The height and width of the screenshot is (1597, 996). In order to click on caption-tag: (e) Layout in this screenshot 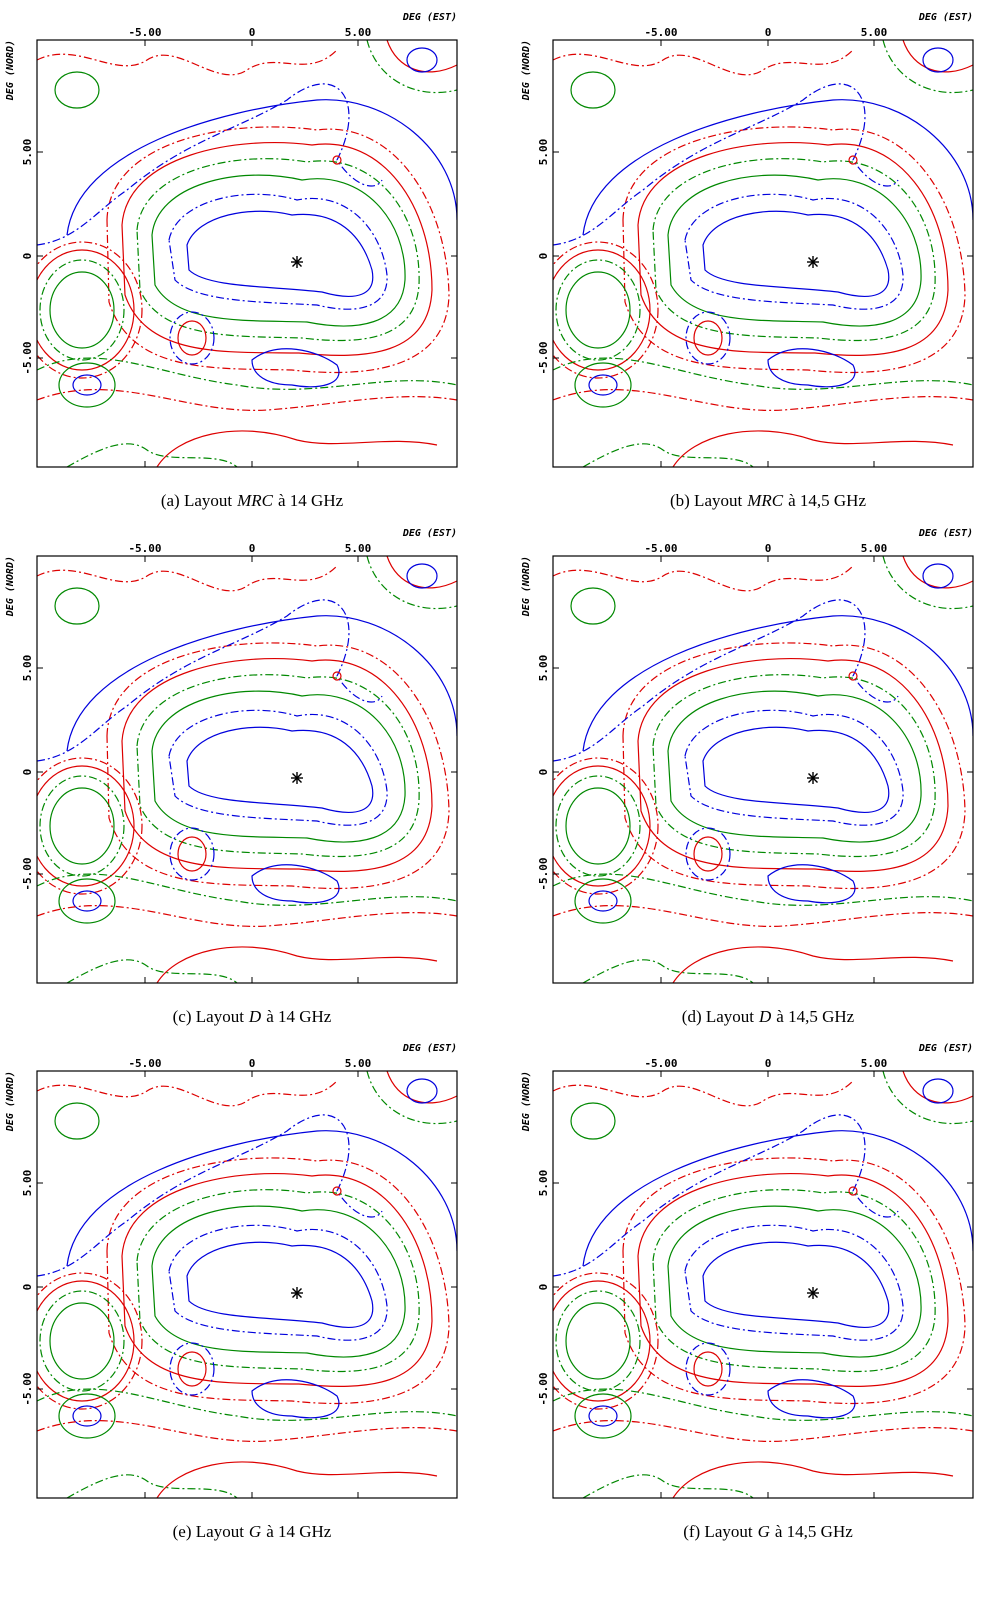, I will do `click(209, 1531)`.